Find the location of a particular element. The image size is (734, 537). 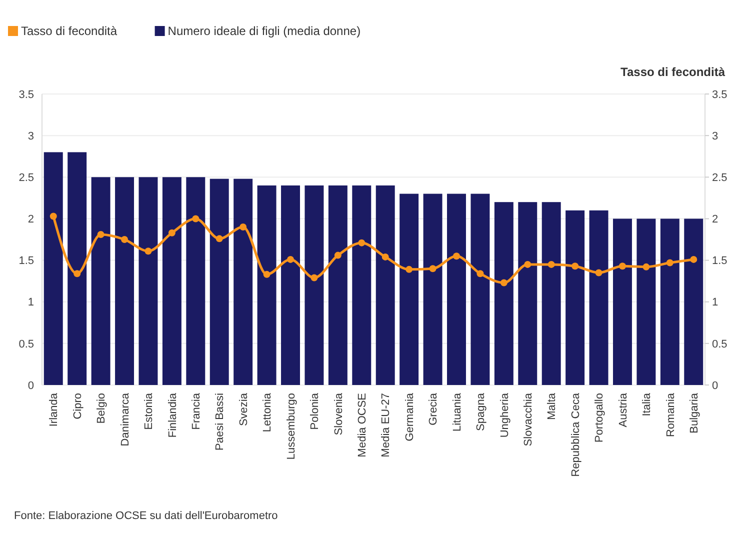

y2-tick-label: 2.5 is located at coordinates (720, 178).